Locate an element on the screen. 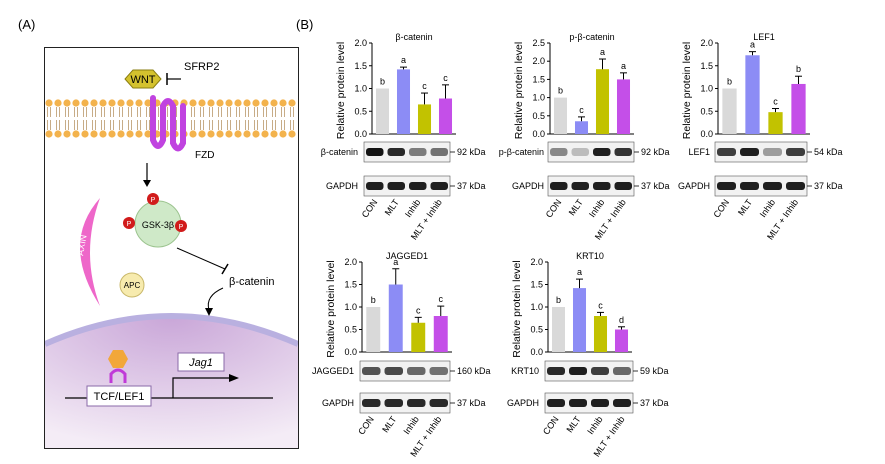  blot-label: JAGGED1 is located at coordinates (333, 371).